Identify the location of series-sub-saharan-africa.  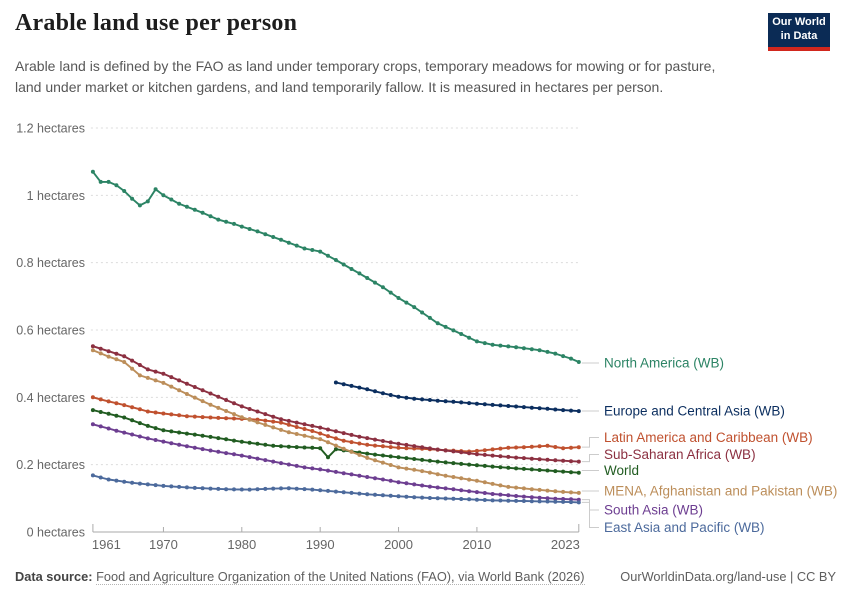
(335, 404).